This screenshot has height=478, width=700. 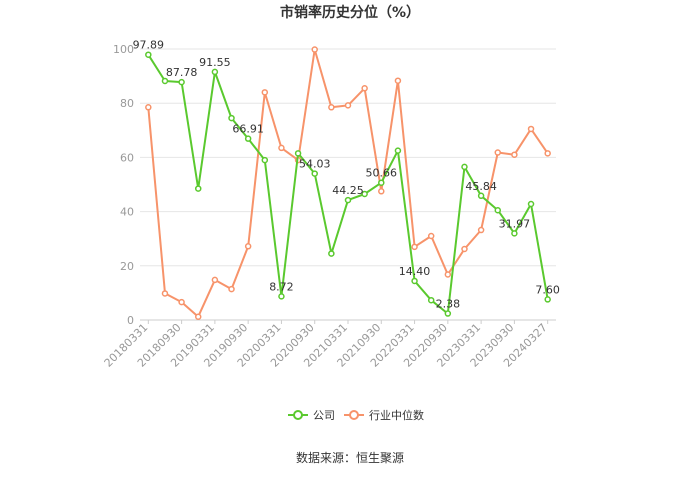 What do you see at coordinates (311, 415) in the screenshot?
I see `legend-item: 公司` at bounding box center [311, 415].